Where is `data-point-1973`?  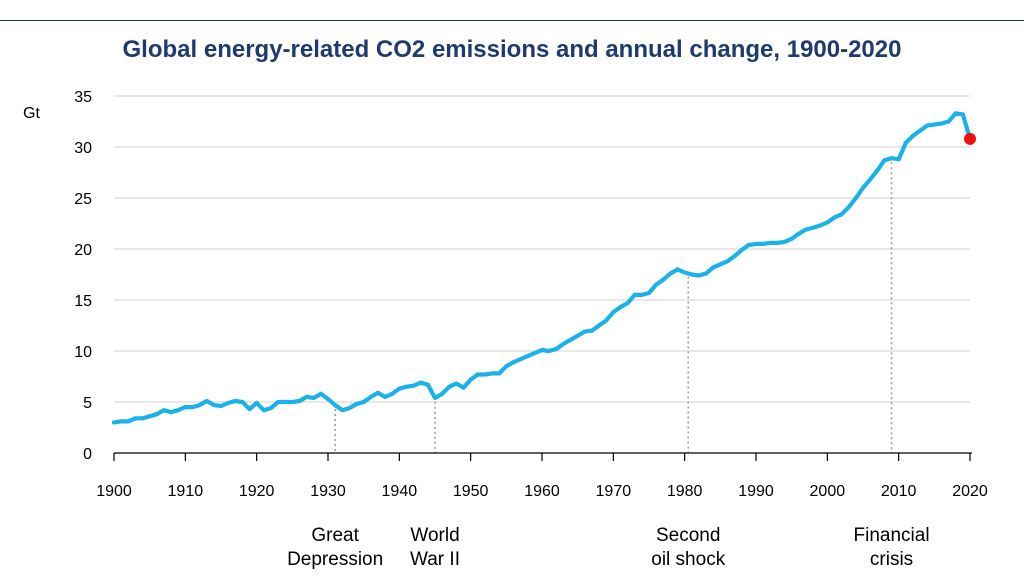 data-point-1973 is located at coordinates (634, 294).